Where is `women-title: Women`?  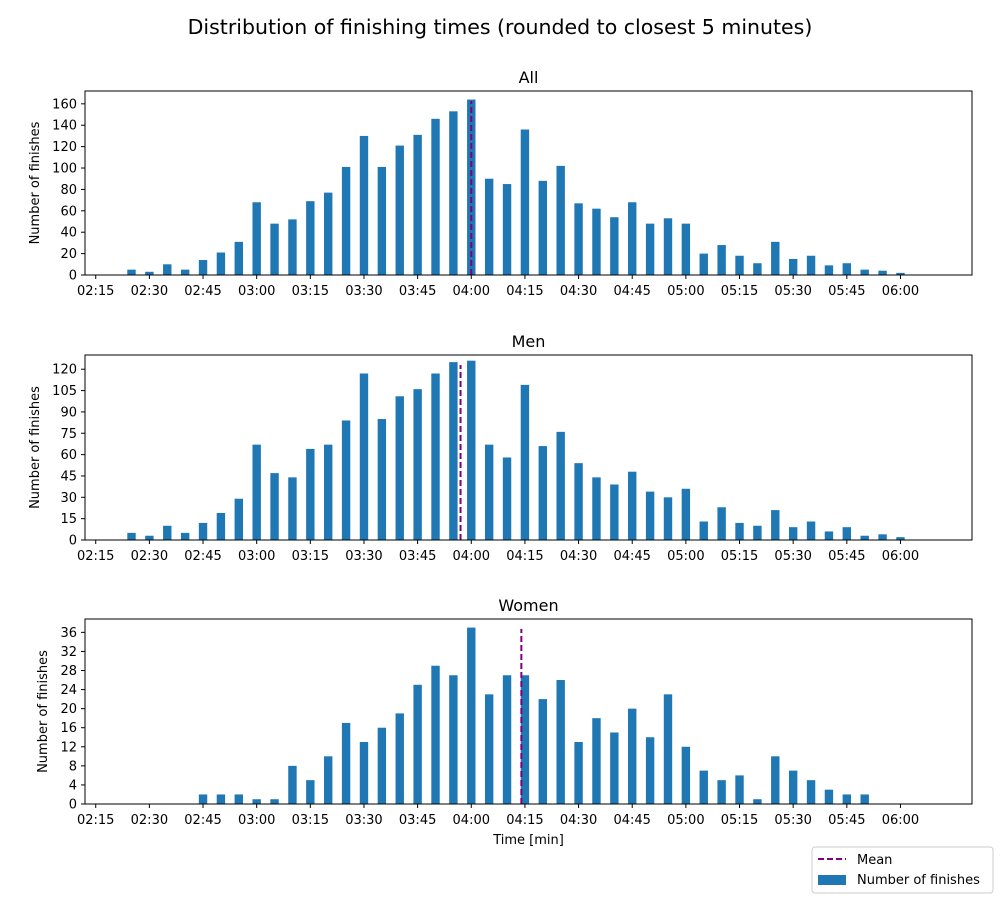 women-title: Women is located at coordinates (528, 605).